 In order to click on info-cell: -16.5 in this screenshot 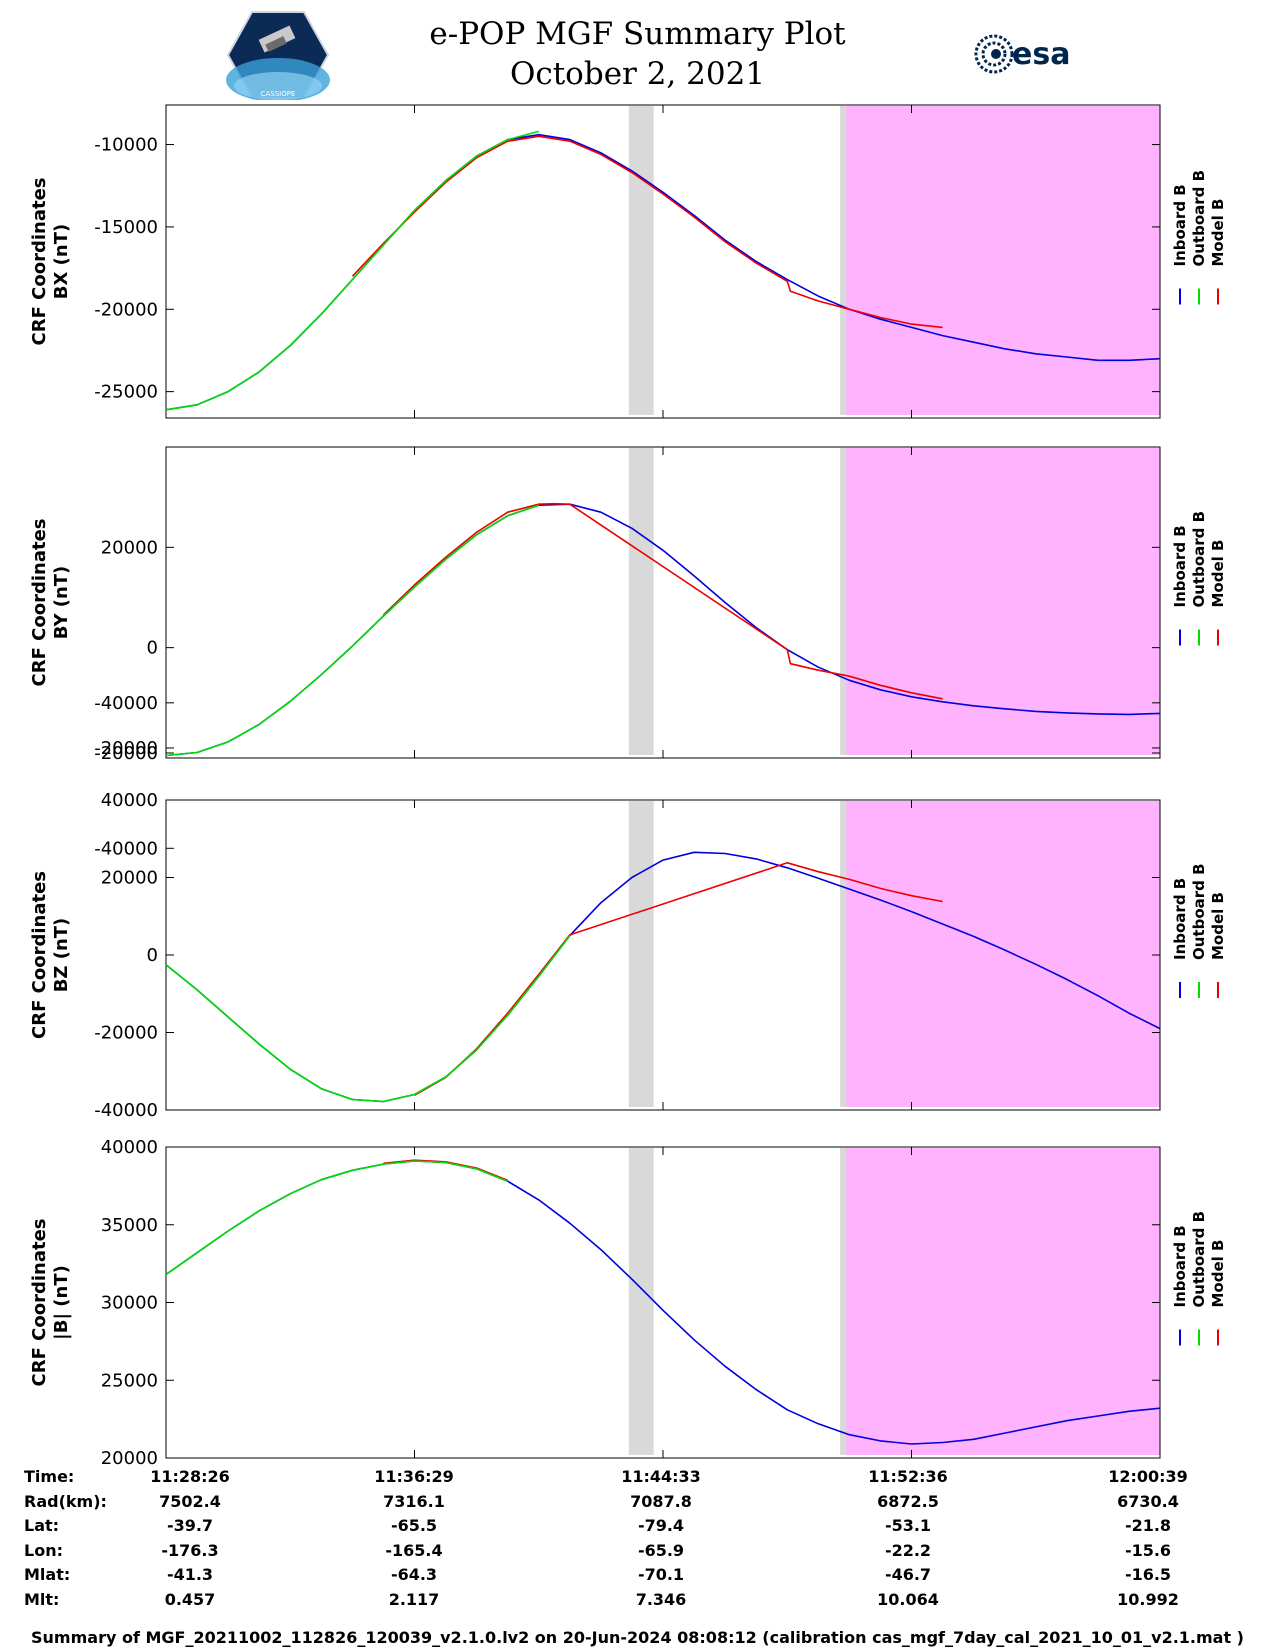, I will do `click(1148, 1574)`.